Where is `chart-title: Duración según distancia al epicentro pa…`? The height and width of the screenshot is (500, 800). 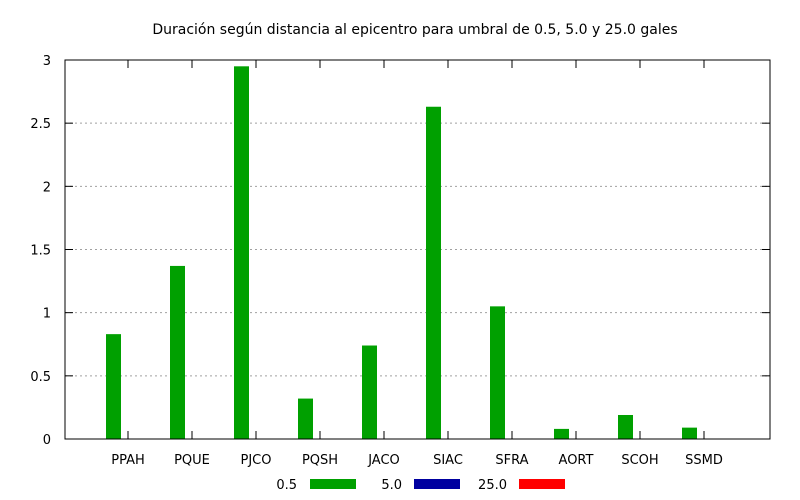
chart-title: Duración según distancia al epicentro pa… is located at coordinates (414, 30).